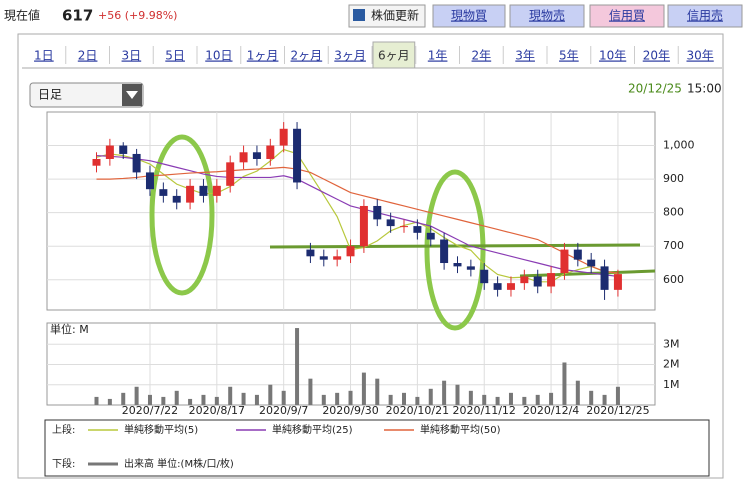 This screenshot has height=480, width=749. I want to click on tab-label: 6ヶ月, so click(394, 56).